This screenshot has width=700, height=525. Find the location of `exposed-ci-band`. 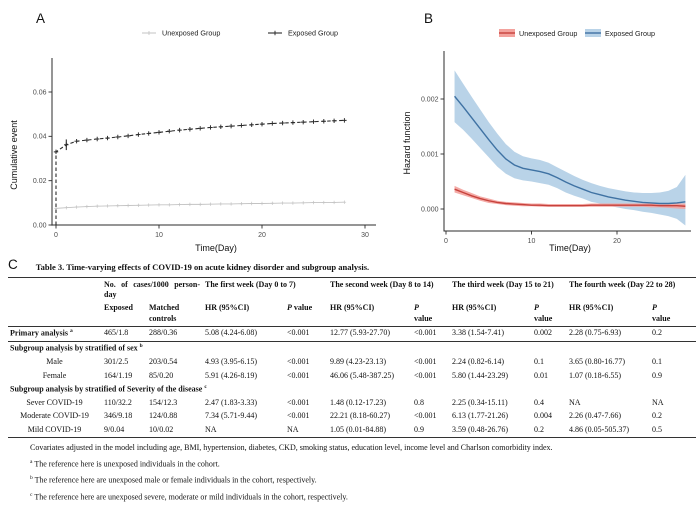

exposed-ci-band is located at coordinates (570, 148).